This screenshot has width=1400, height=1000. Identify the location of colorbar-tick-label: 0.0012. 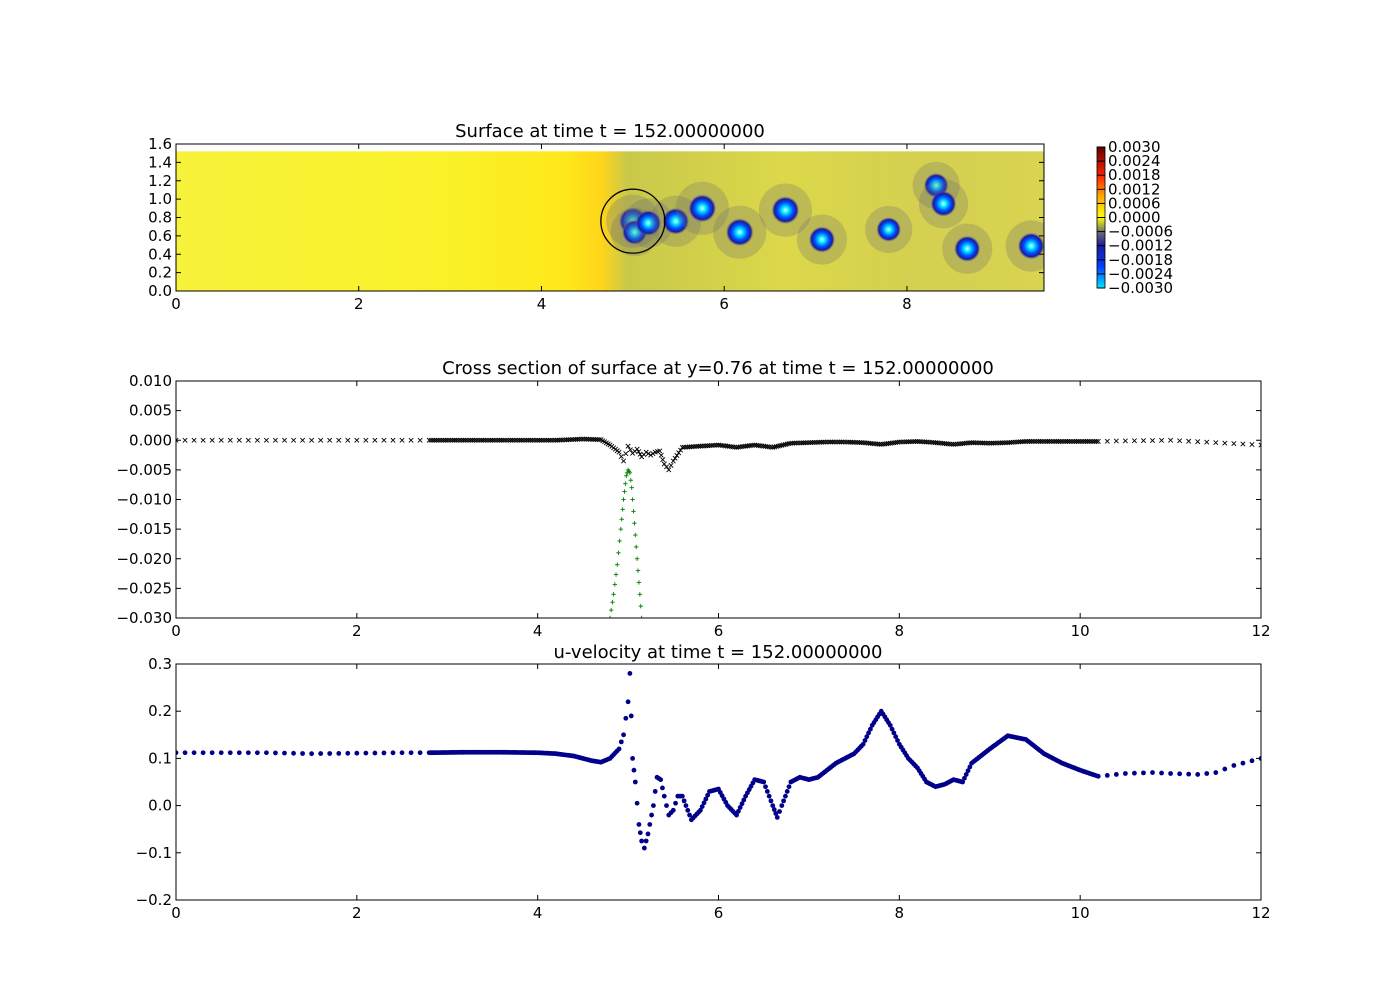
(1134, 189).